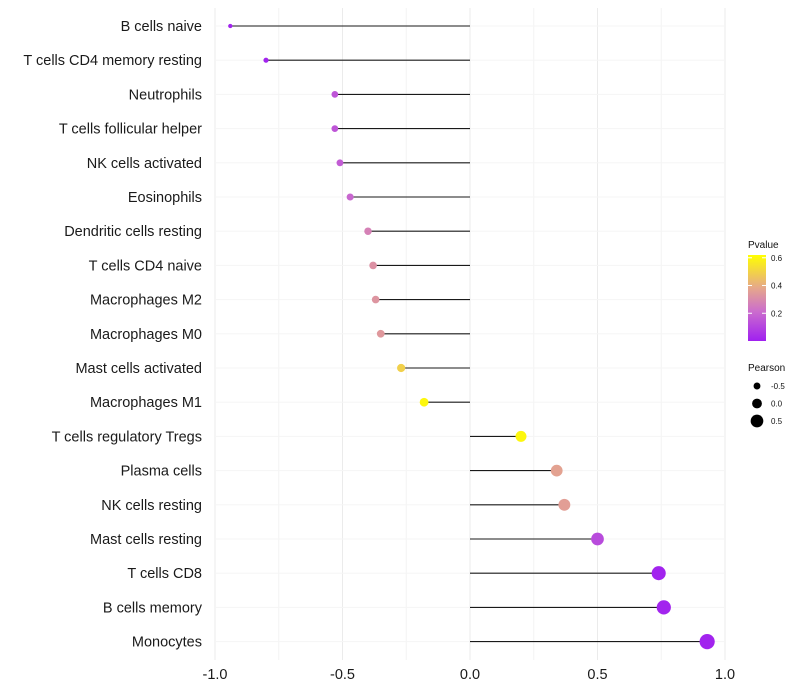 The width and height of the screenshot is (800, 700). What do you see at coordinates (165, 95) in the screenshot?
I see `y-axis-label: Neutrophils` at bounding box center [165, 95].